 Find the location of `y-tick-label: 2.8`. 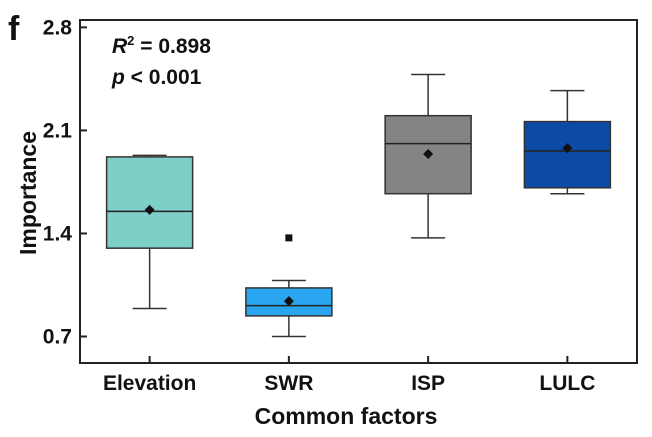

y-tick-label: 2.8 is located at coordinates (58, 27).